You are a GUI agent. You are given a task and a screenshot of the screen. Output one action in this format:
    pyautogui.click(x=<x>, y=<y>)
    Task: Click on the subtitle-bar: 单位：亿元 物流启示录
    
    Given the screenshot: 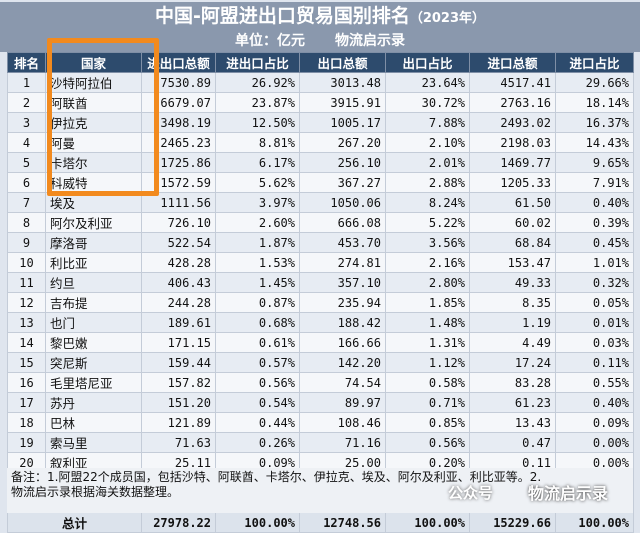 What is the action you would take?
    pyautogui.click(x=320, y=41)
    